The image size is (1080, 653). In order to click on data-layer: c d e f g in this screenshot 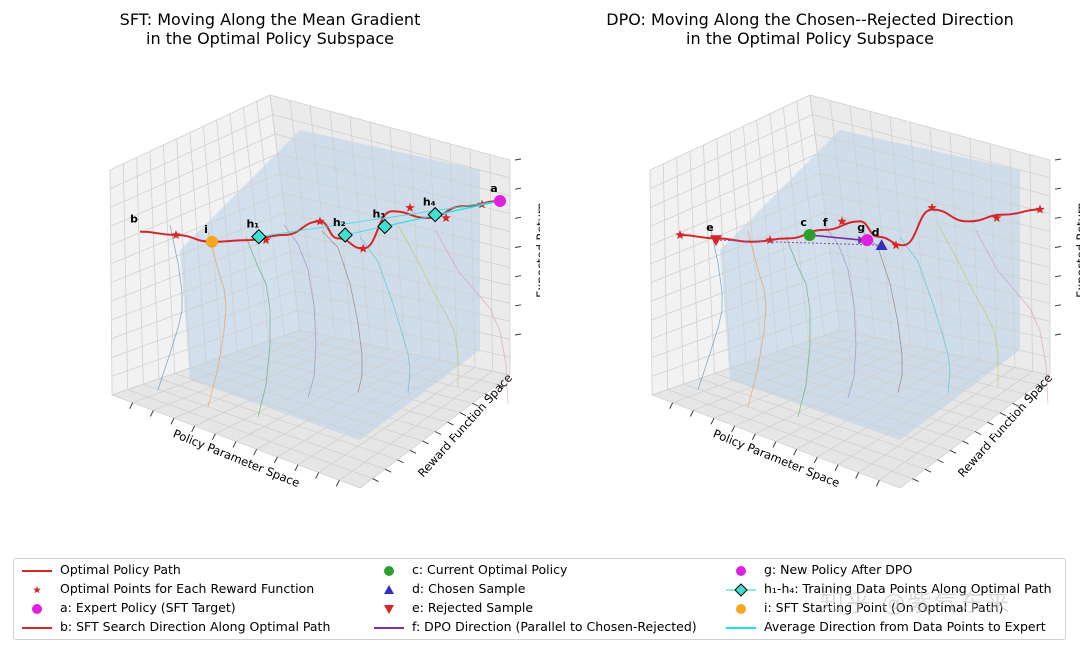, I will do `click(860, 226)`.